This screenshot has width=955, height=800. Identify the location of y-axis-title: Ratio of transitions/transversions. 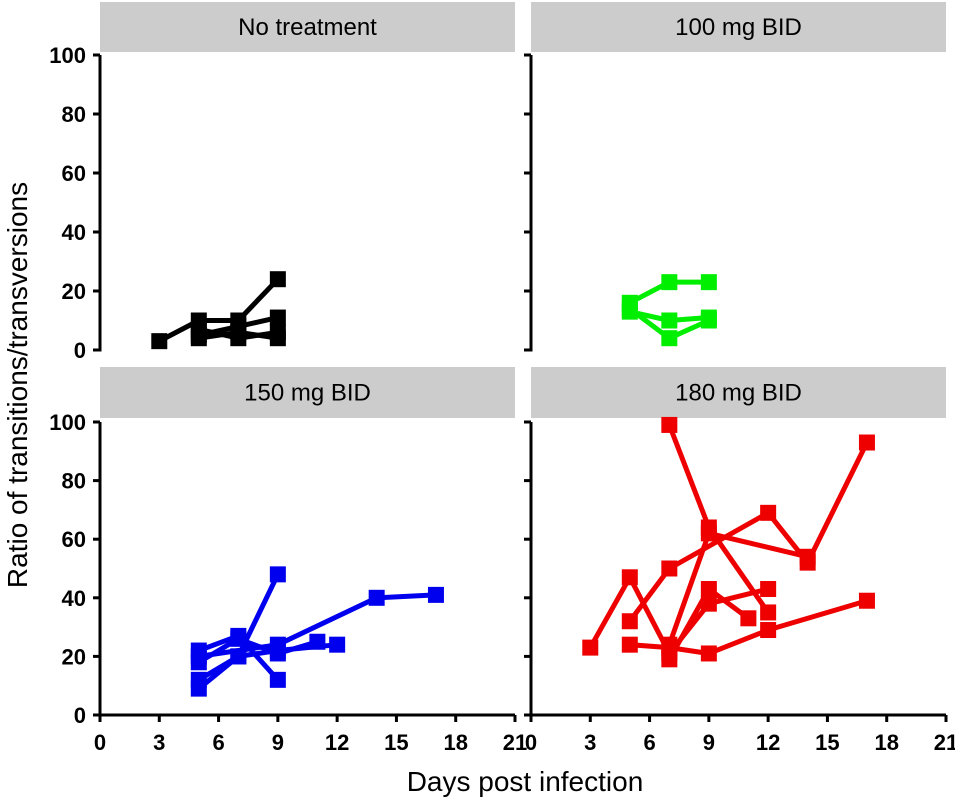
(17, 385).